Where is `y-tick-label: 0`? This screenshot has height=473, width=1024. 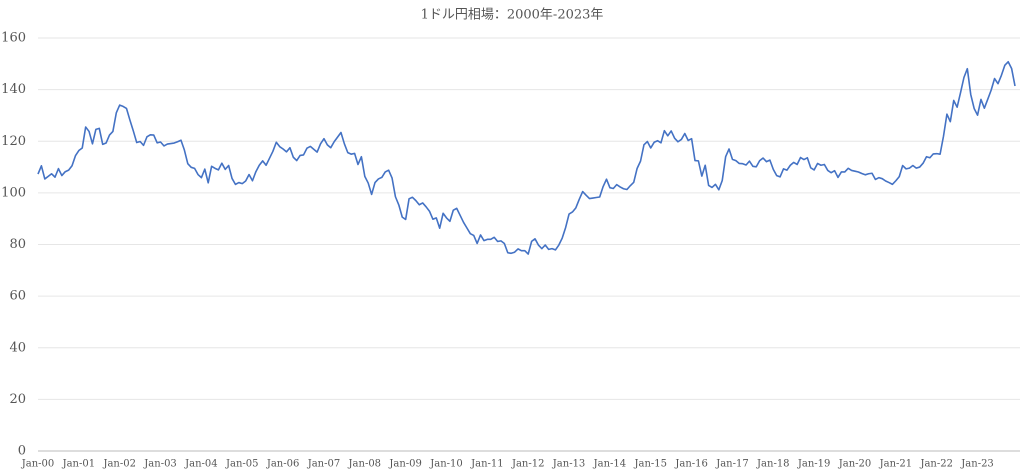
y-tick-label: 0 is located at coordinates (22, 451).